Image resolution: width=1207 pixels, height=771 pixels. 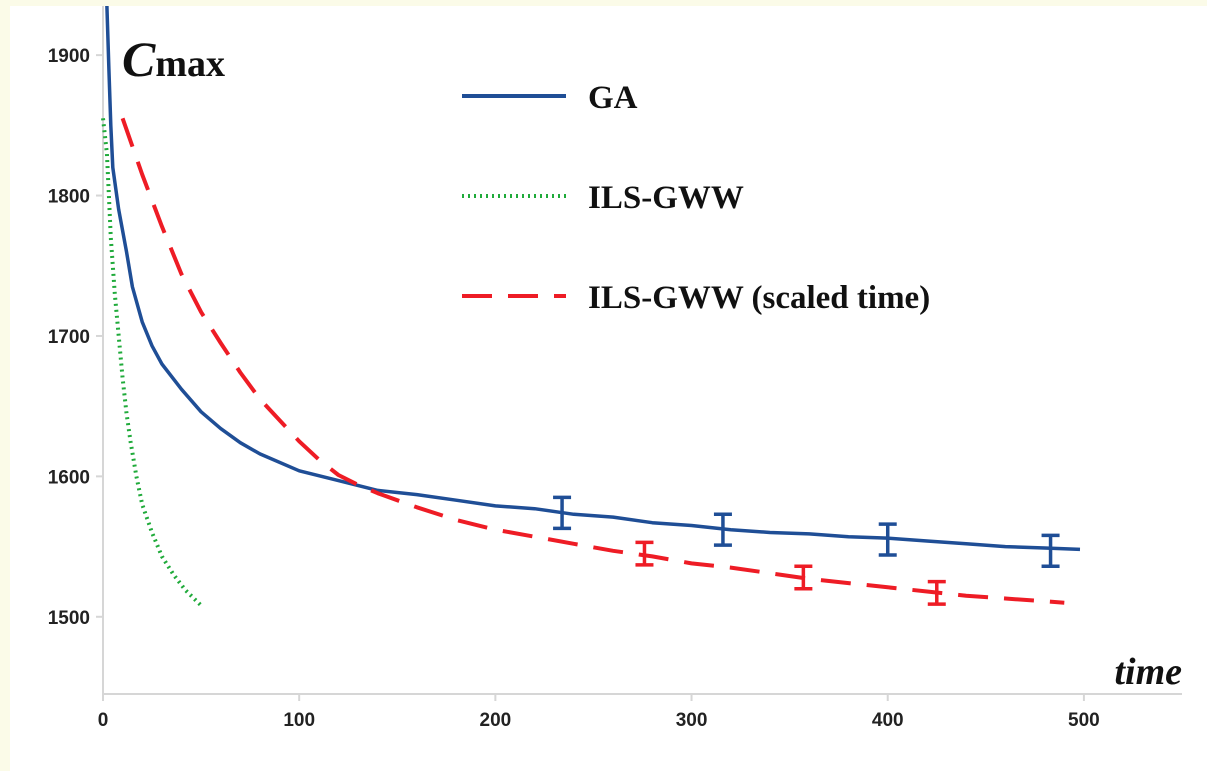 I want to click on x-tick-label: 300, so click(x=692, y=720).